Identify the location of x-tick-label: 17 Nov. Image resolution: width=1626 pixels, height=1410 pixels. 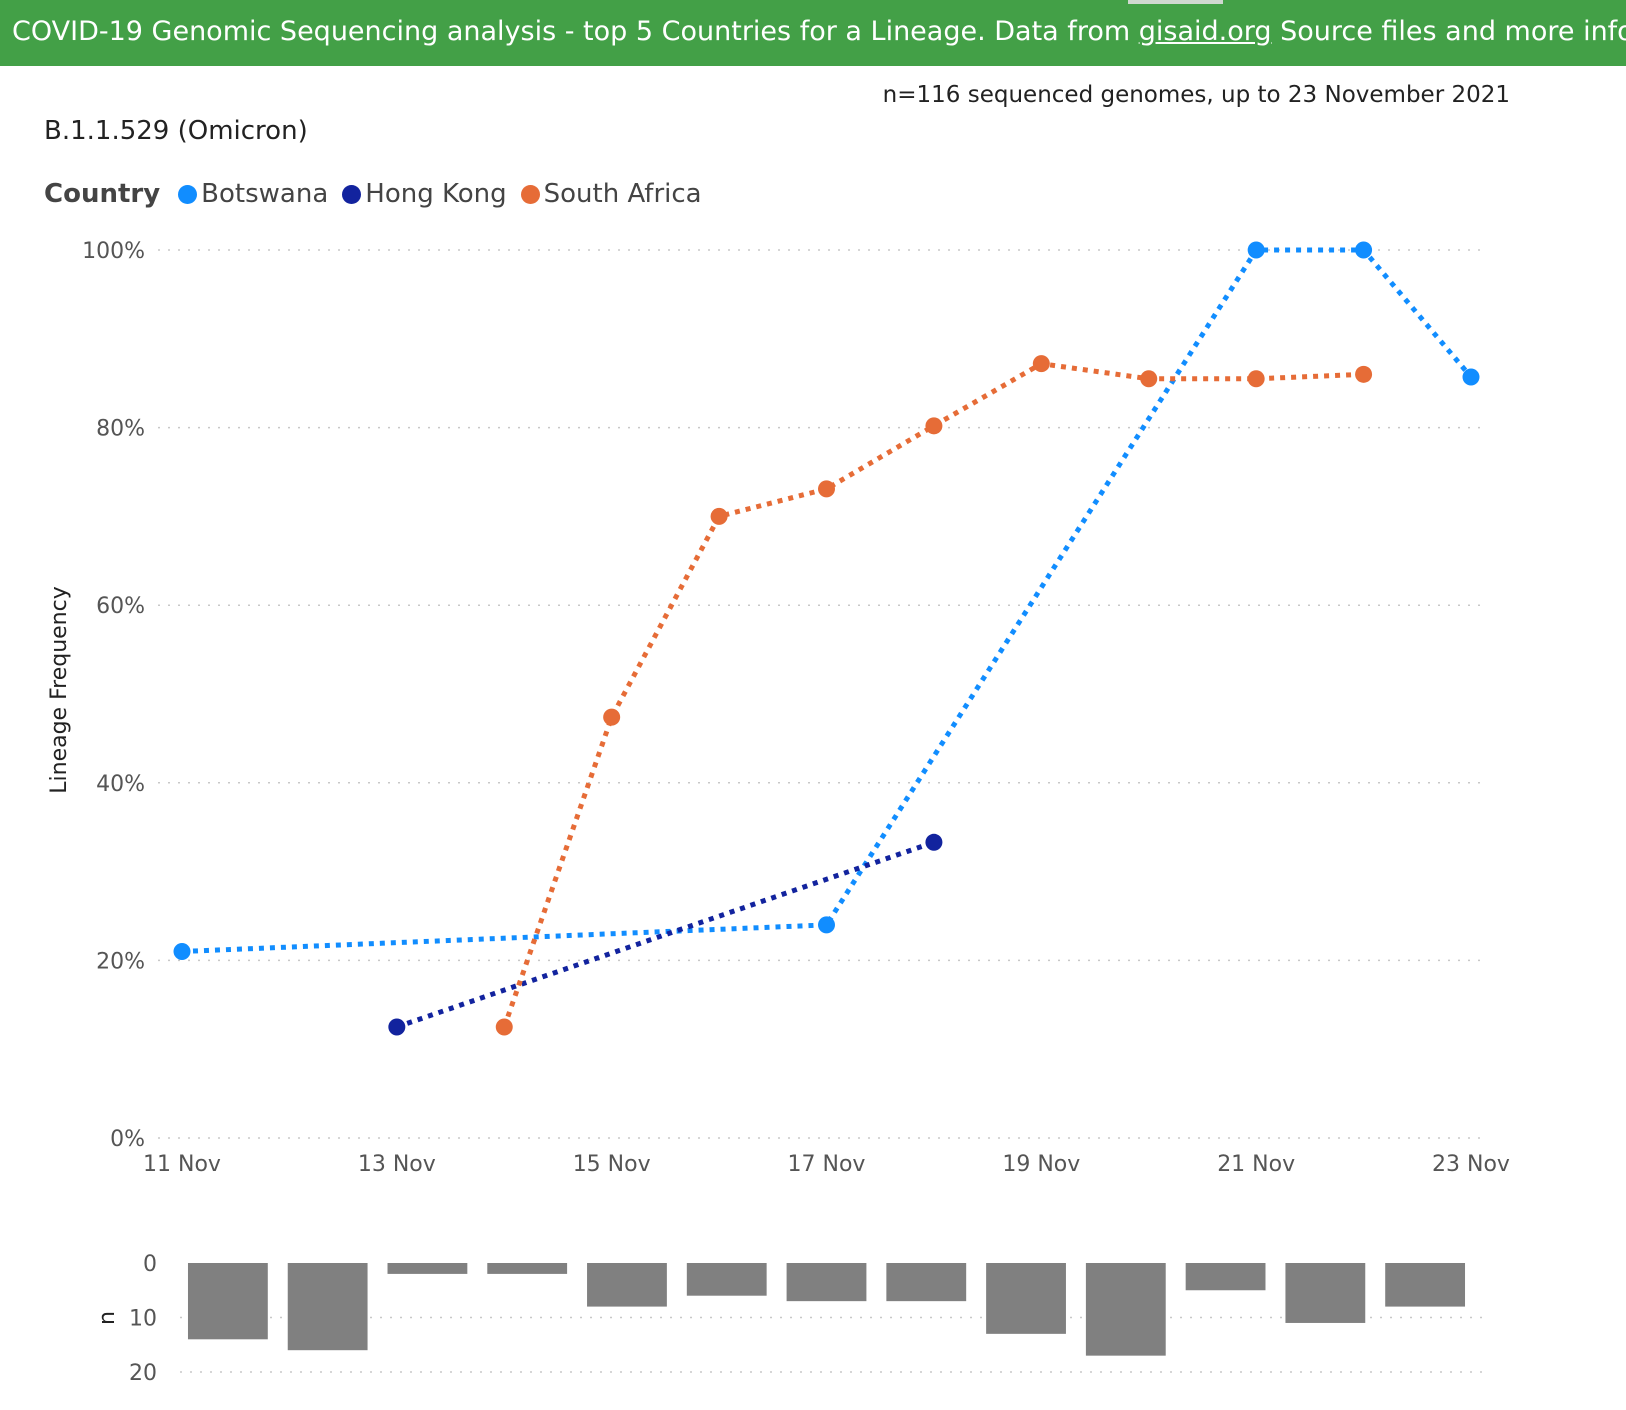
(827, 1164).